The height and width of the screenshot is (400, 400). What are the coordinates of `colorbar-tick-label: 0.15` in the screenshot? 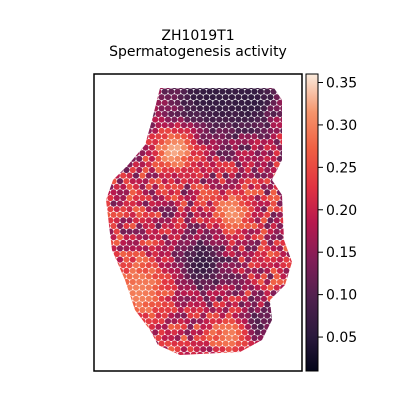 It's located at (341, 253).